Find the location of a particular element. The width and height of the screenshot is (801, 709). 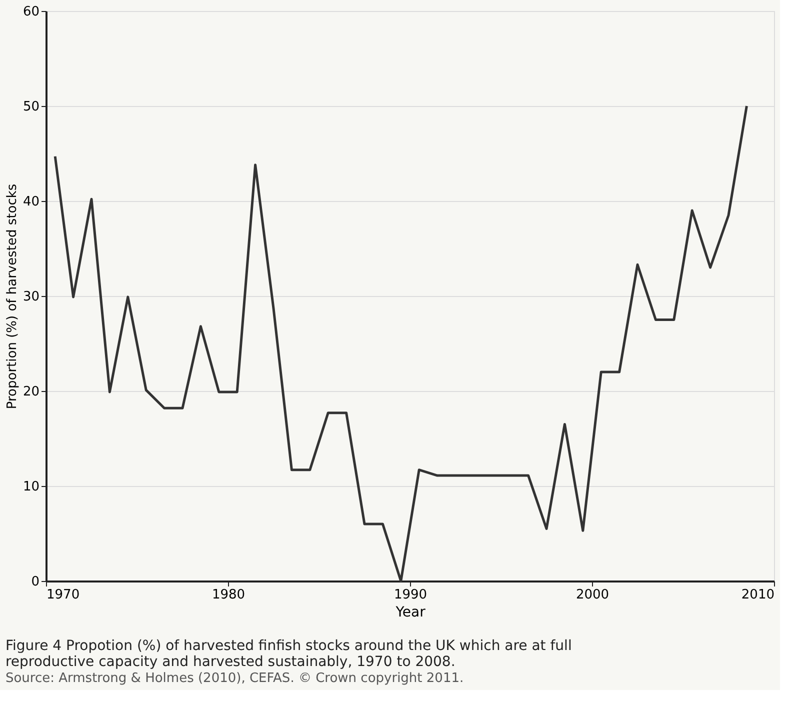

y-tick-label: 40 is located at coordinates (31, 202).